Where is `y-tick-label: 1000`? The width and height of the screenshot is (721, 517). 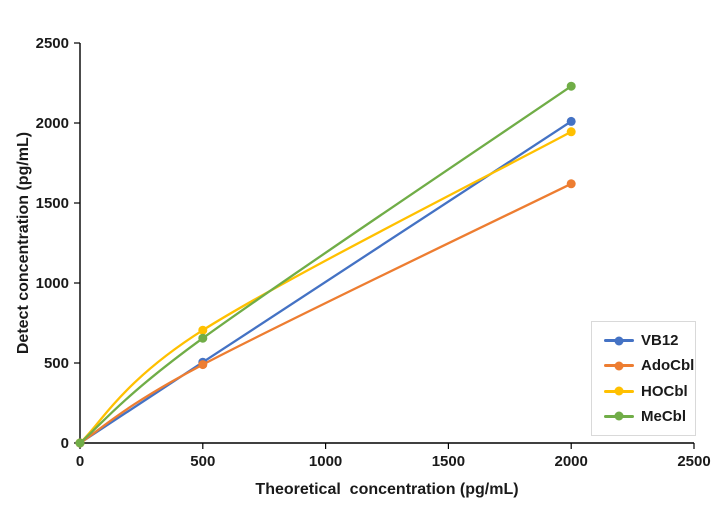
y-tick-label: 1000 is located at coordinates (52, 283).